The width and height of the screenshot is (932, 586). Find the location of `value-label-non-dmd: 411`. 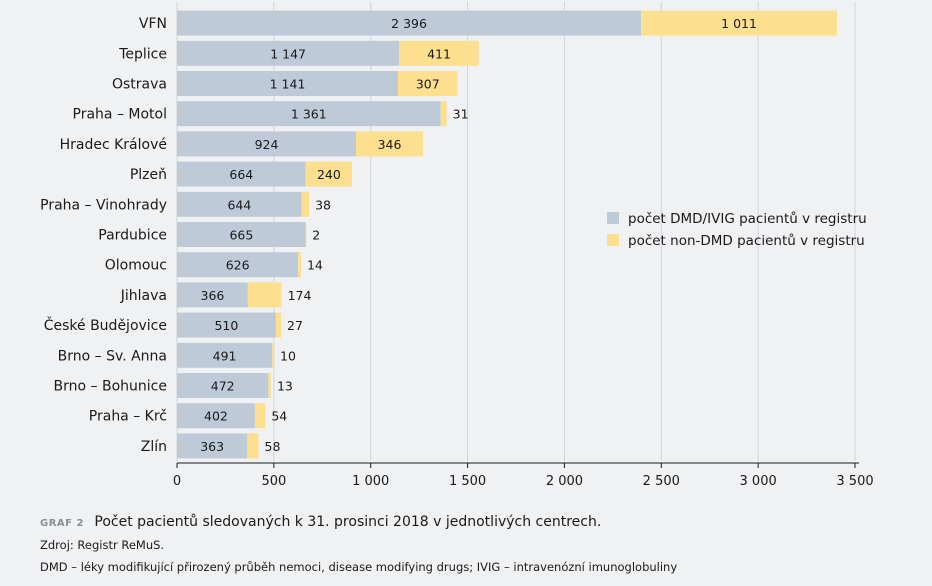

value-label-non-dmd: 411 is located at coordinates (439, 53).